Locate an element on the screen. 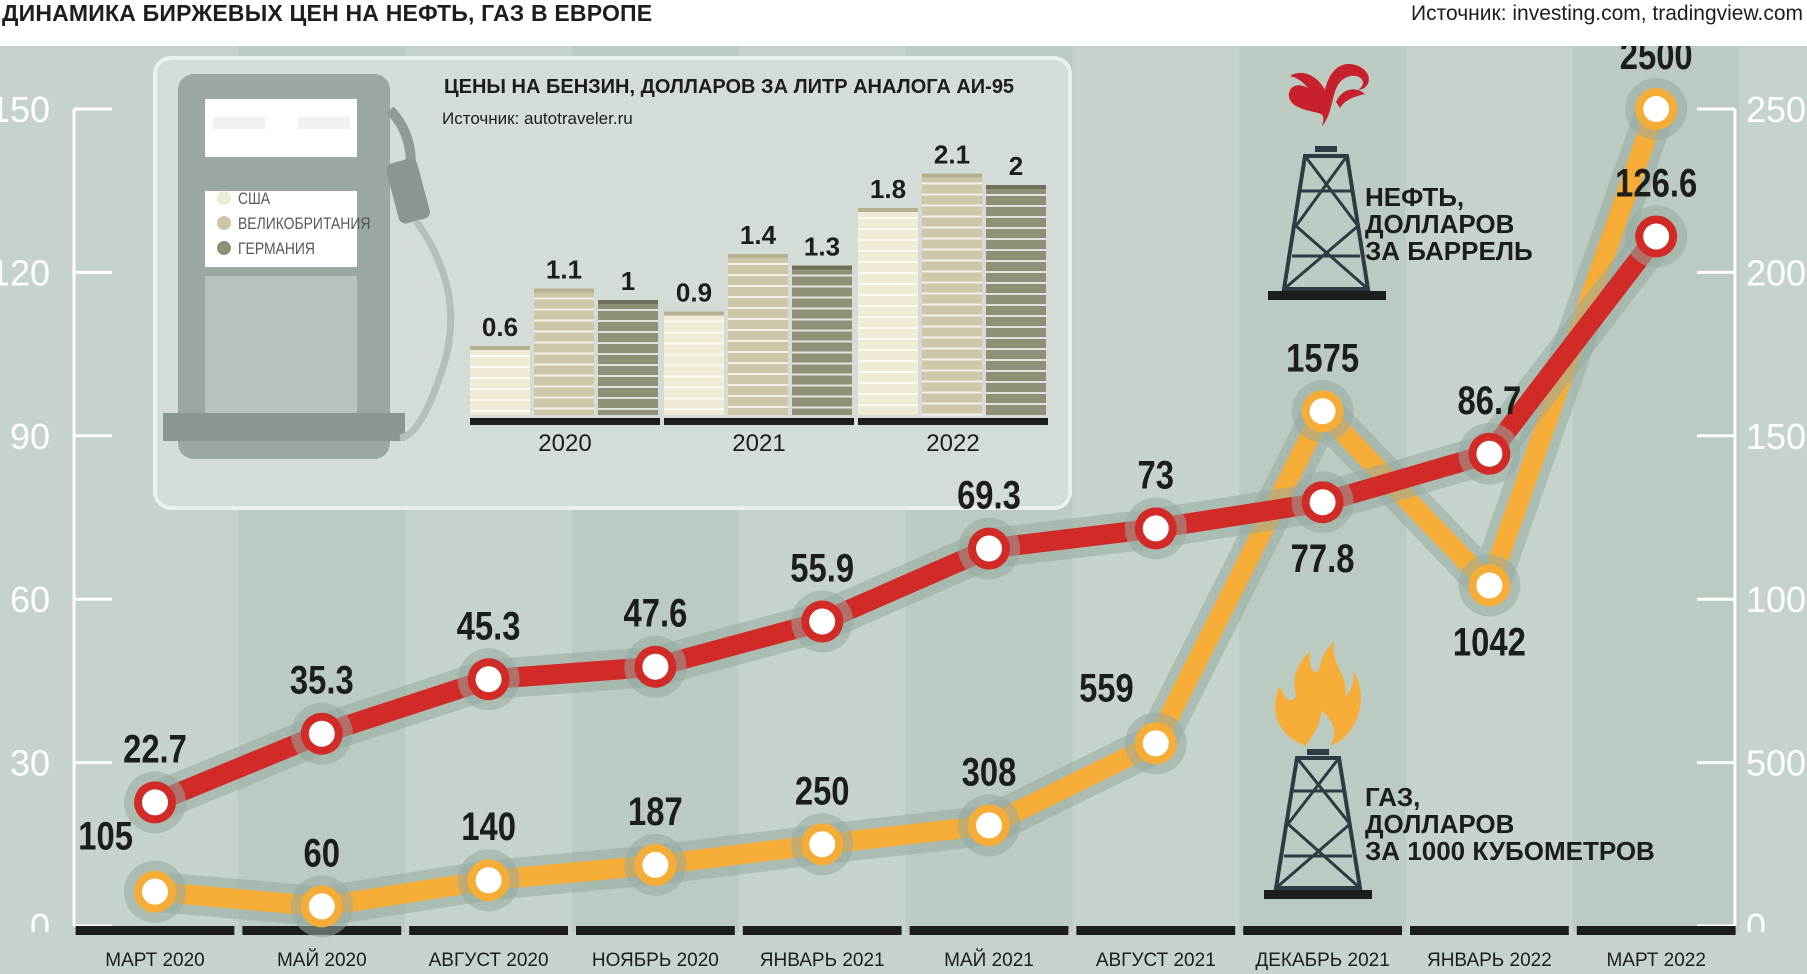 The height and width of the screenshot is (974, 1807). background-stripe is located at coordinates (1656, 510).